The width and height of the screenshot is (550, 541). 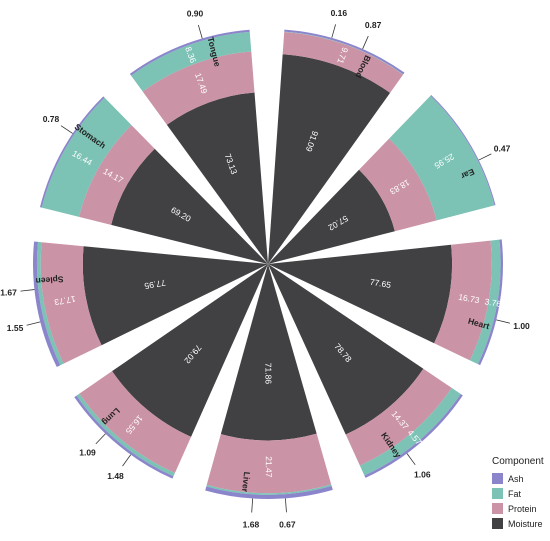 I want to click on segment-stomach-fat, so click(x=86, y=157).